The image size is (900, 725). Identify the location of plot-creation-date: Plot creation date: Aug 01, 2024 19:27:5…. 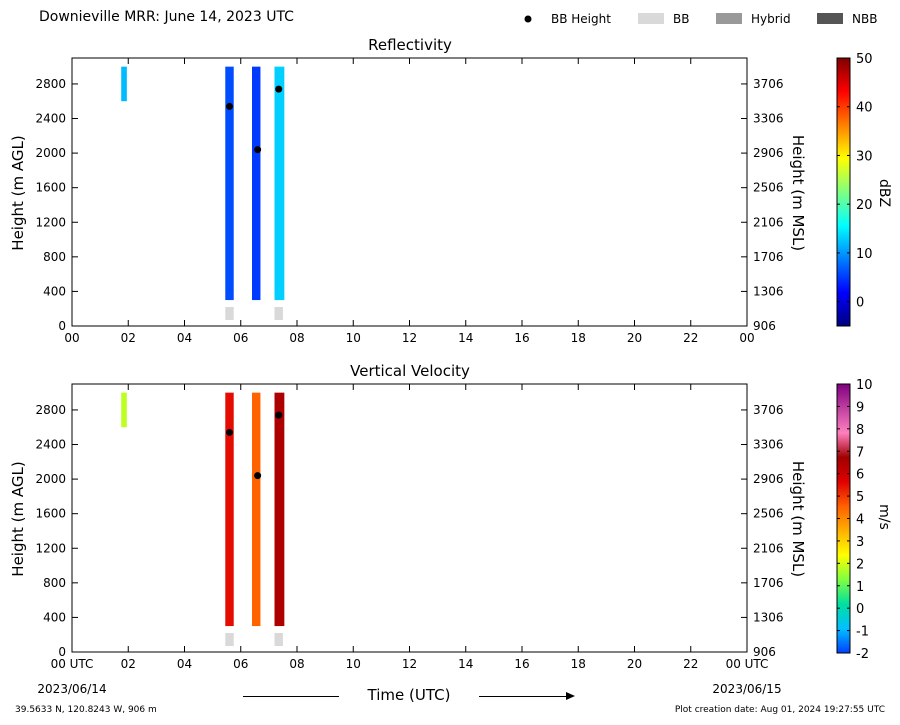
(779, 710).